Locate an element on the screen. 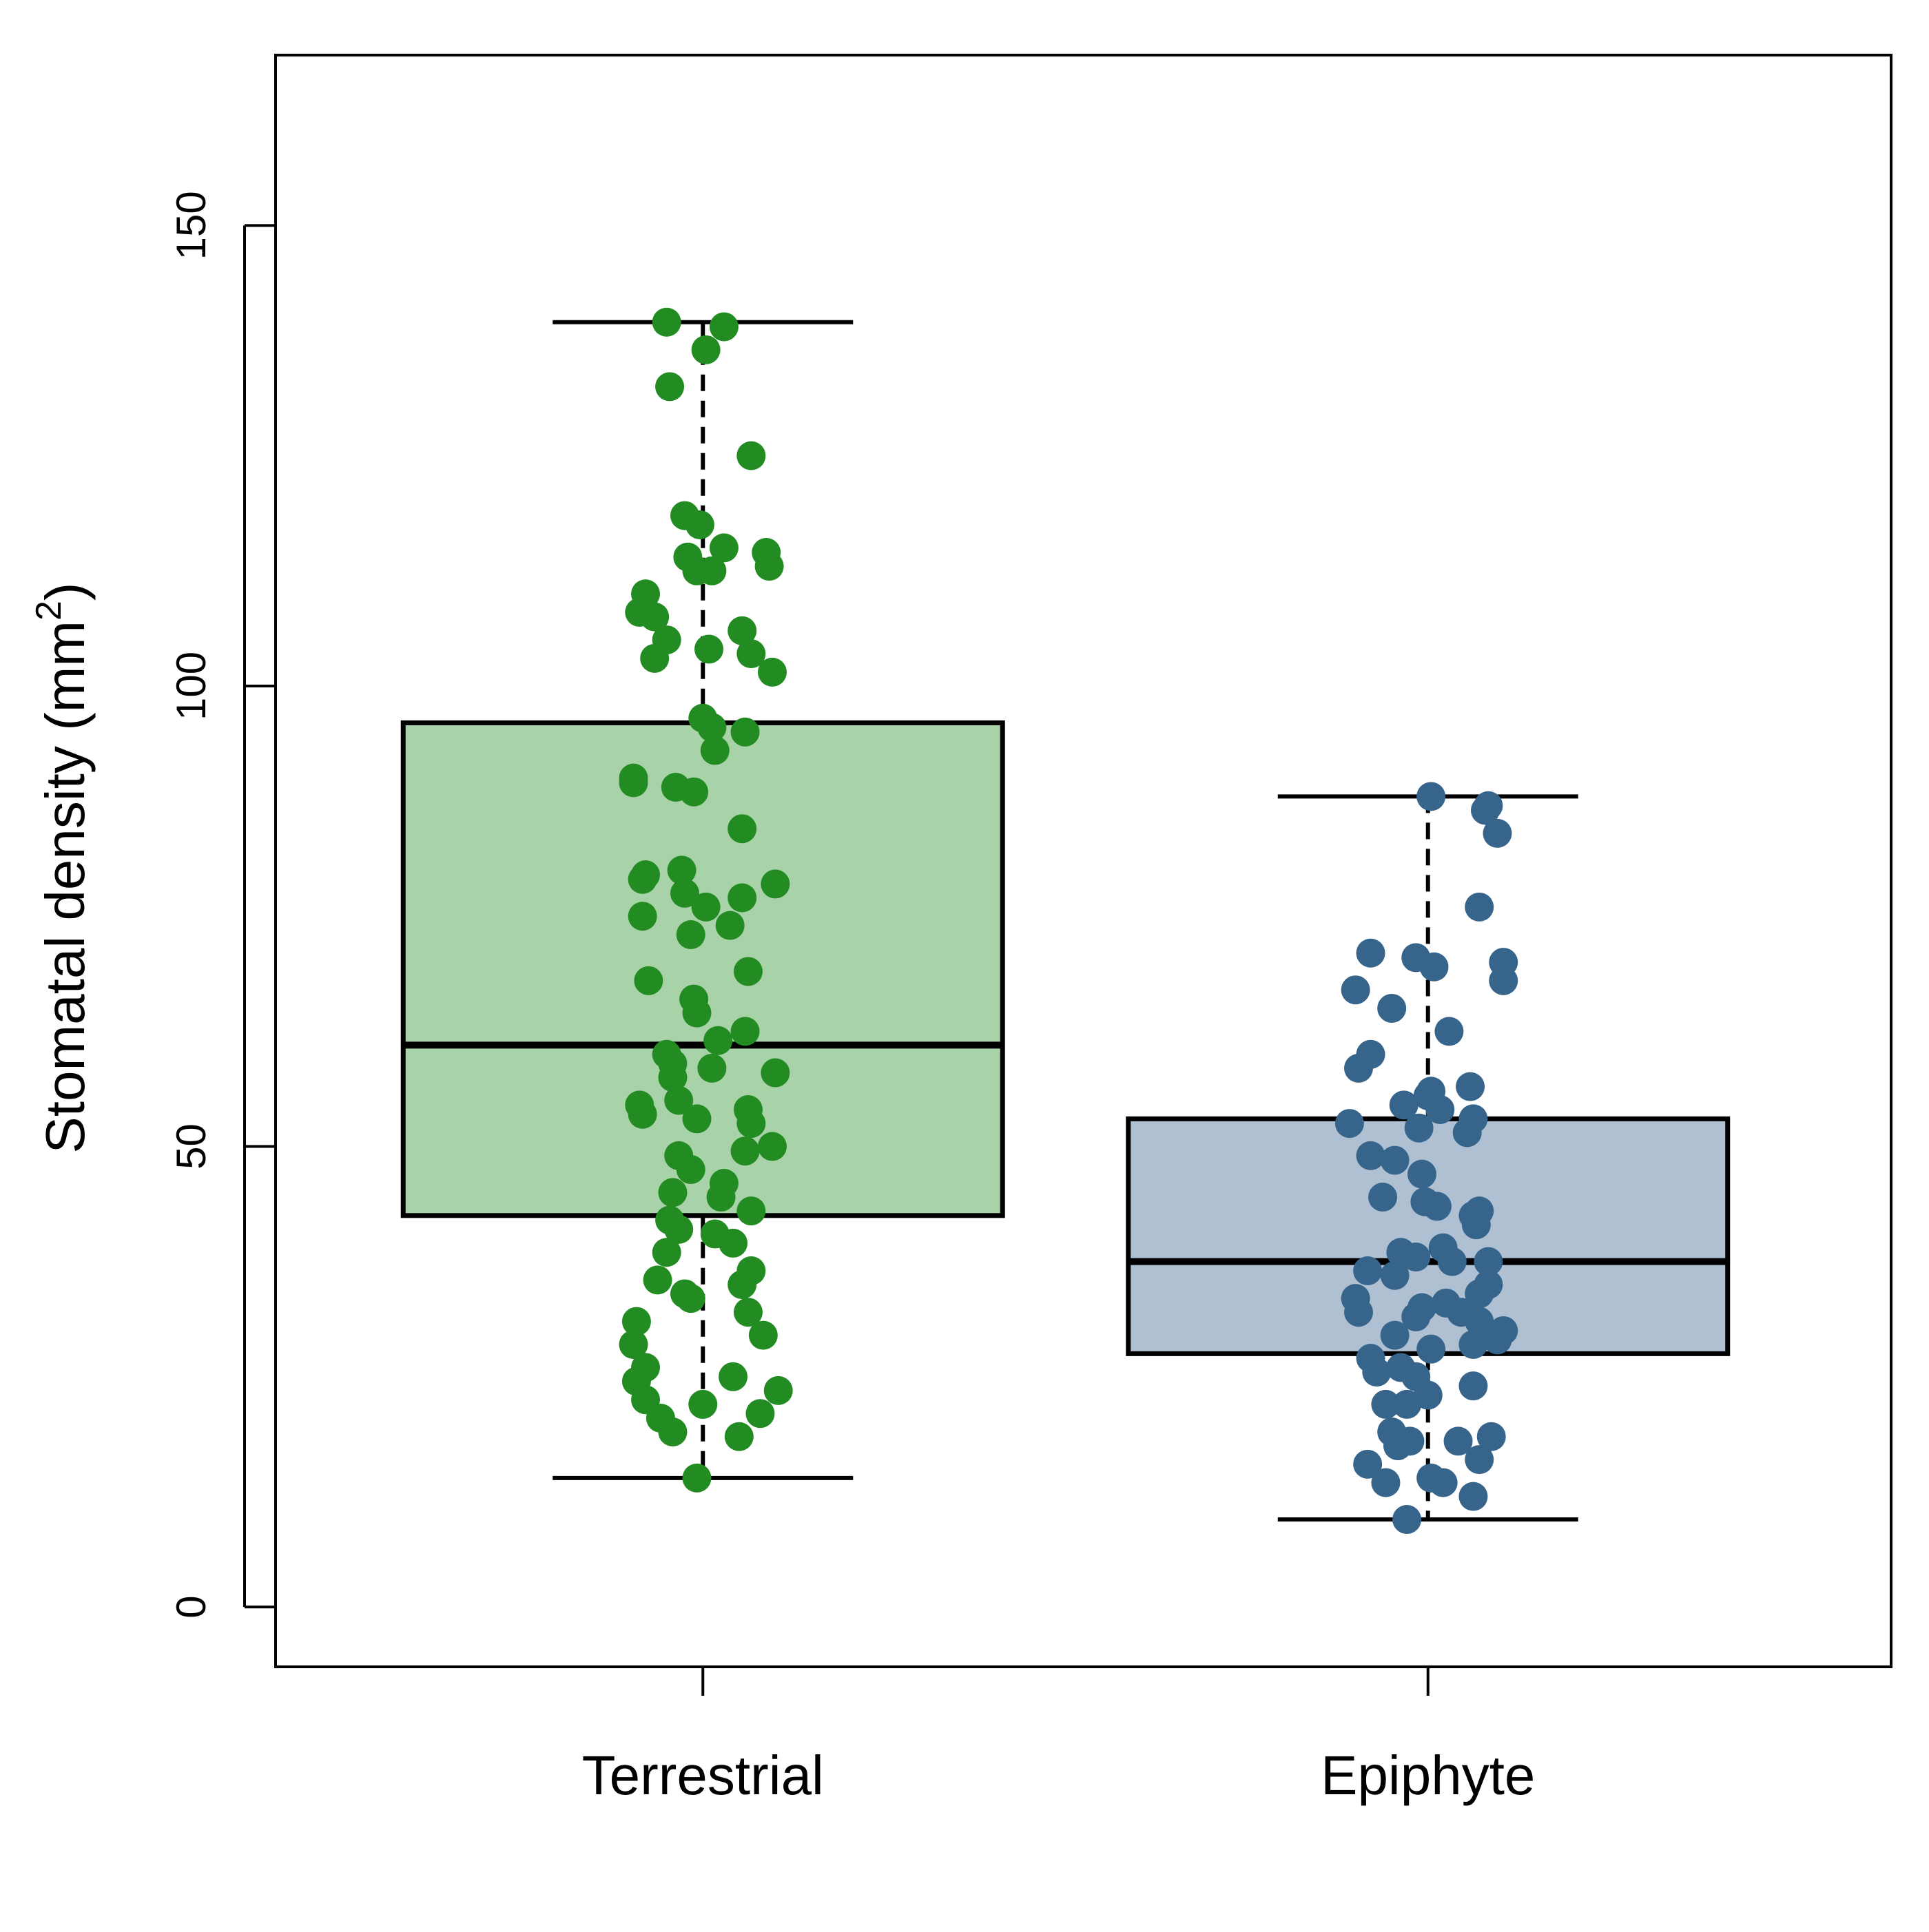 The image size is (1929, 1932). y-axis-label-paren-open: ( is located at coordinates (65, 729).